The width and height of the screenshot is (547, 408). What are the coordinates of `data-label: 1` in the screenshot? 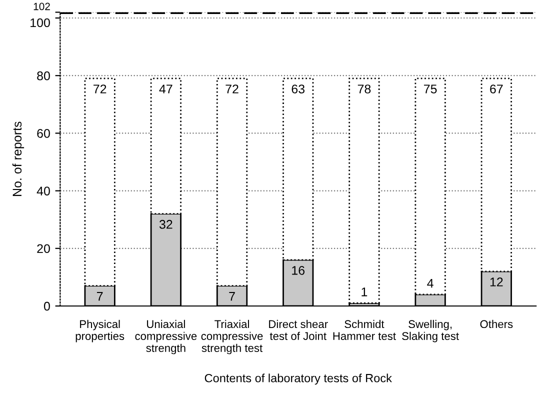 It's located at (365, 292).